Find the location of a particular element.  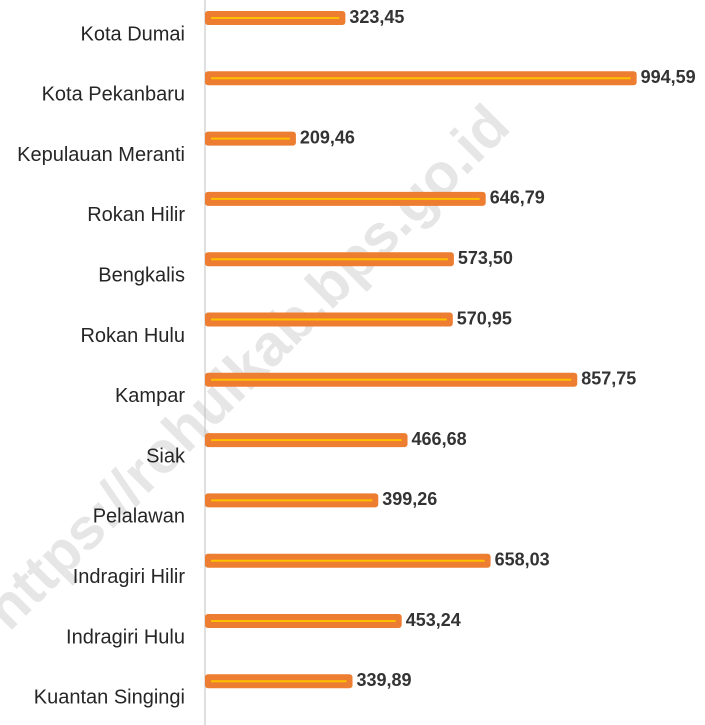

category-label: Kampar is located at coordinates (150, 396).